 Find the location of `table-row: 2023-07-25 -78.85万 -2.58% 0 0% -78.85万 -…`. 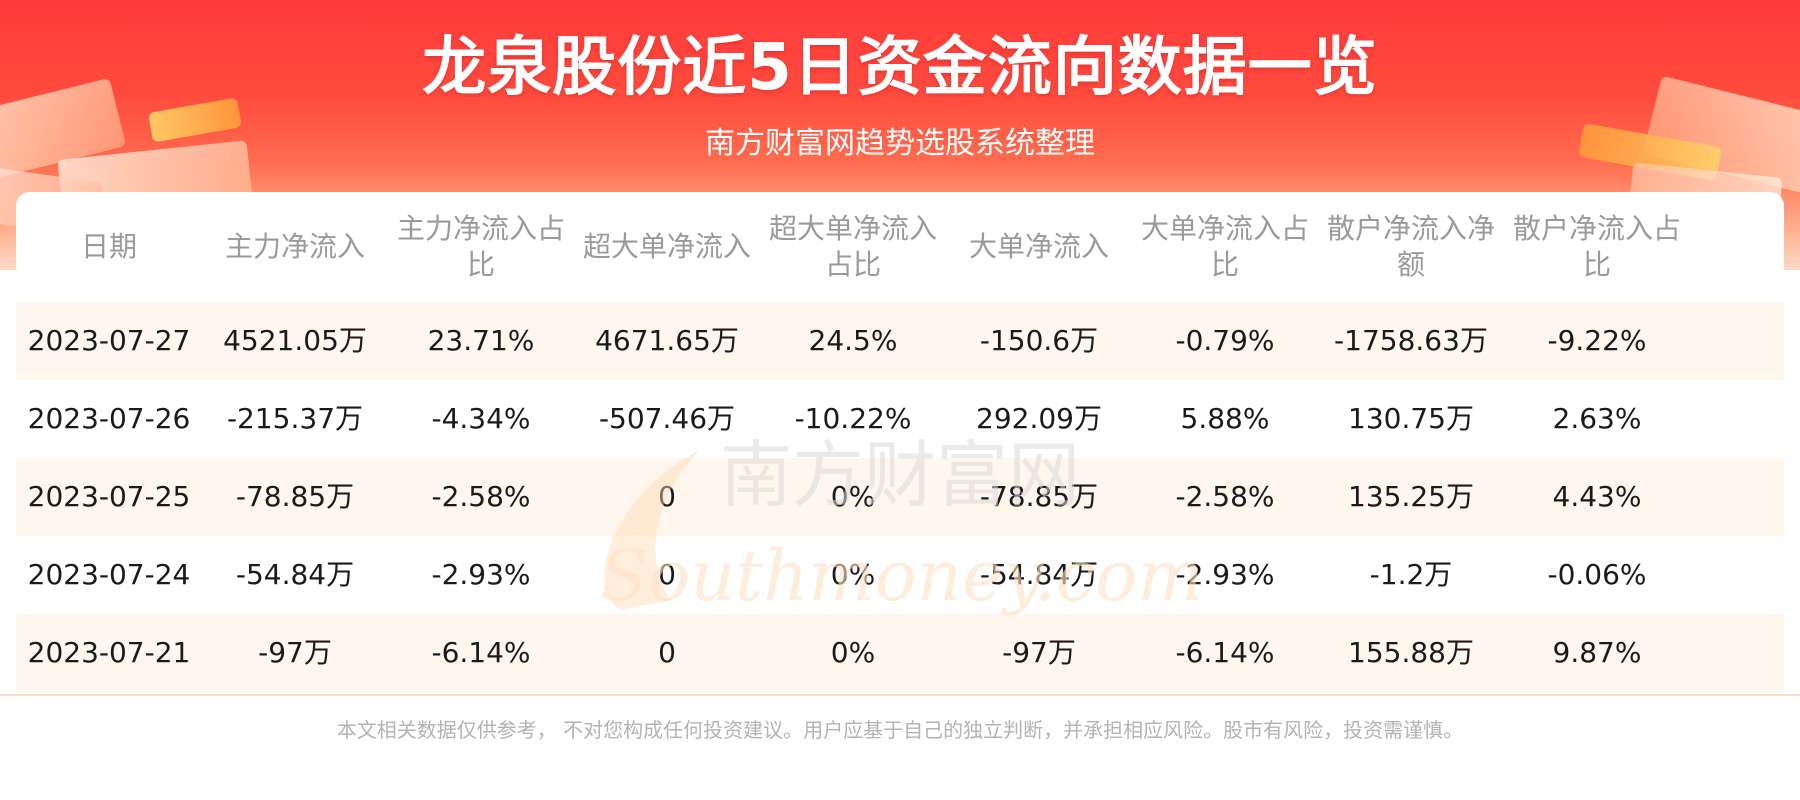

table-row: 2023-07-25 -78.85万 -2.58% 0 0% -78.85万 -… is located at coordinates (900, 497).